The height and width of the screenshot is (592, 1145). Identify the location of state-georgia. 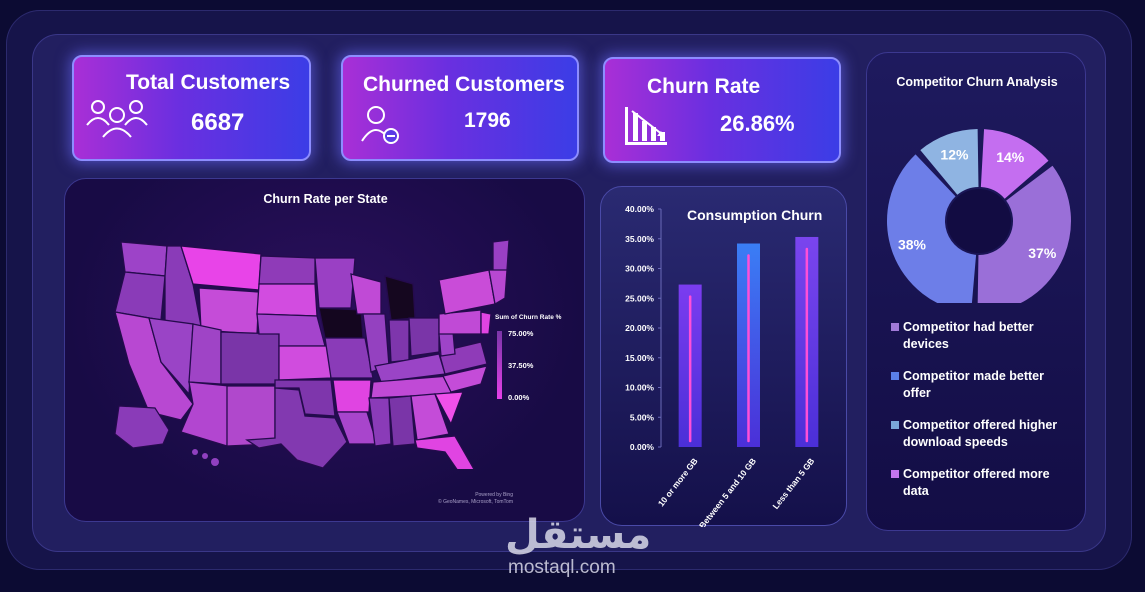
(430, 417).